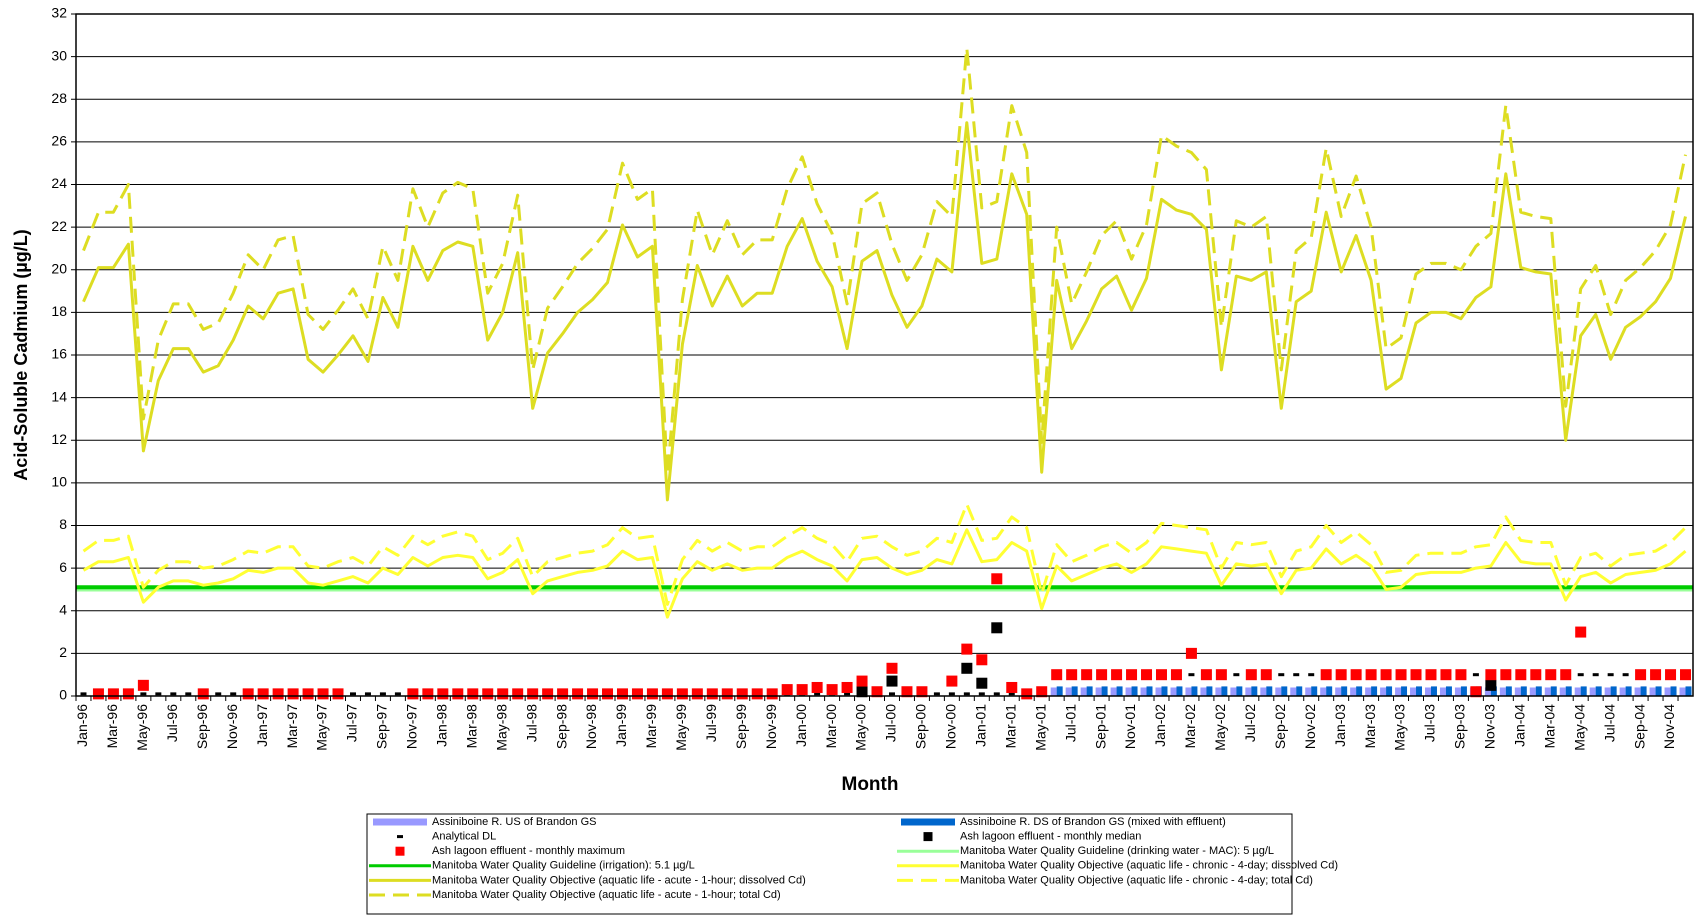  I want to click on x-tick-label: Jan-03, so click(1340, 725).